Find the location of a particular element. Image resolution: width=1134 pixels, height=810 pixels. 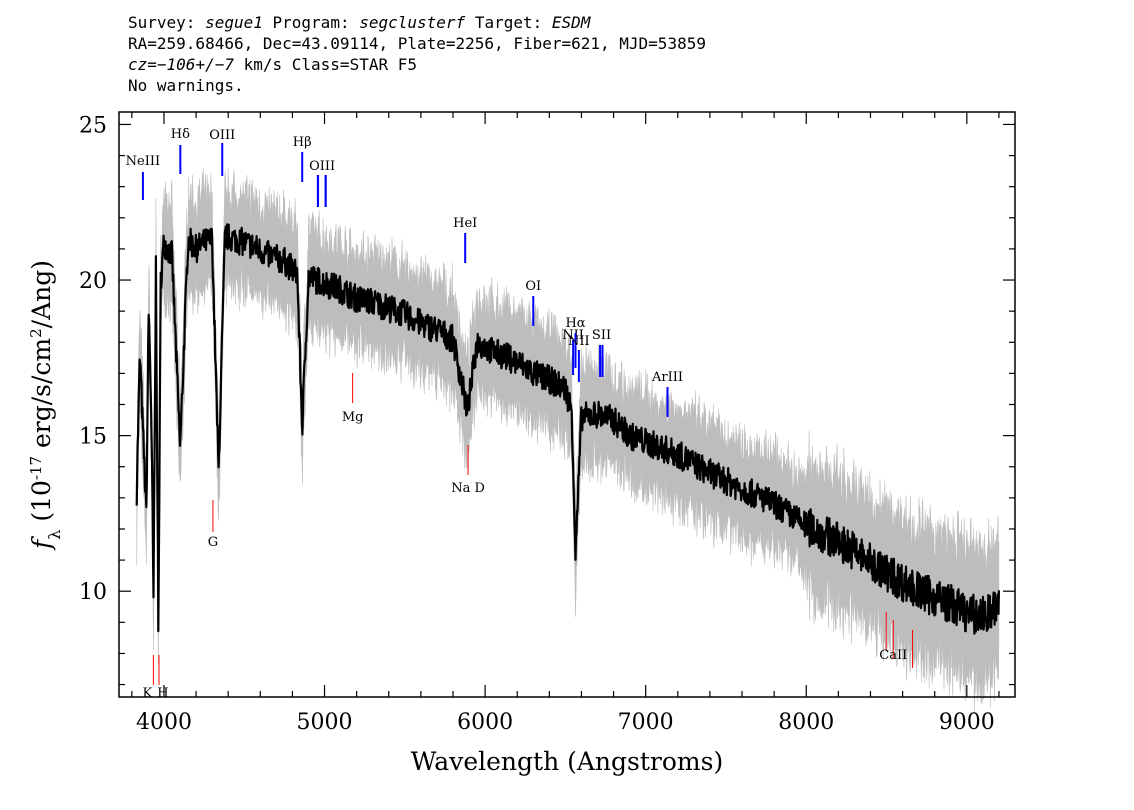

y-label-part: 2 is located at coordinates (36, 333).